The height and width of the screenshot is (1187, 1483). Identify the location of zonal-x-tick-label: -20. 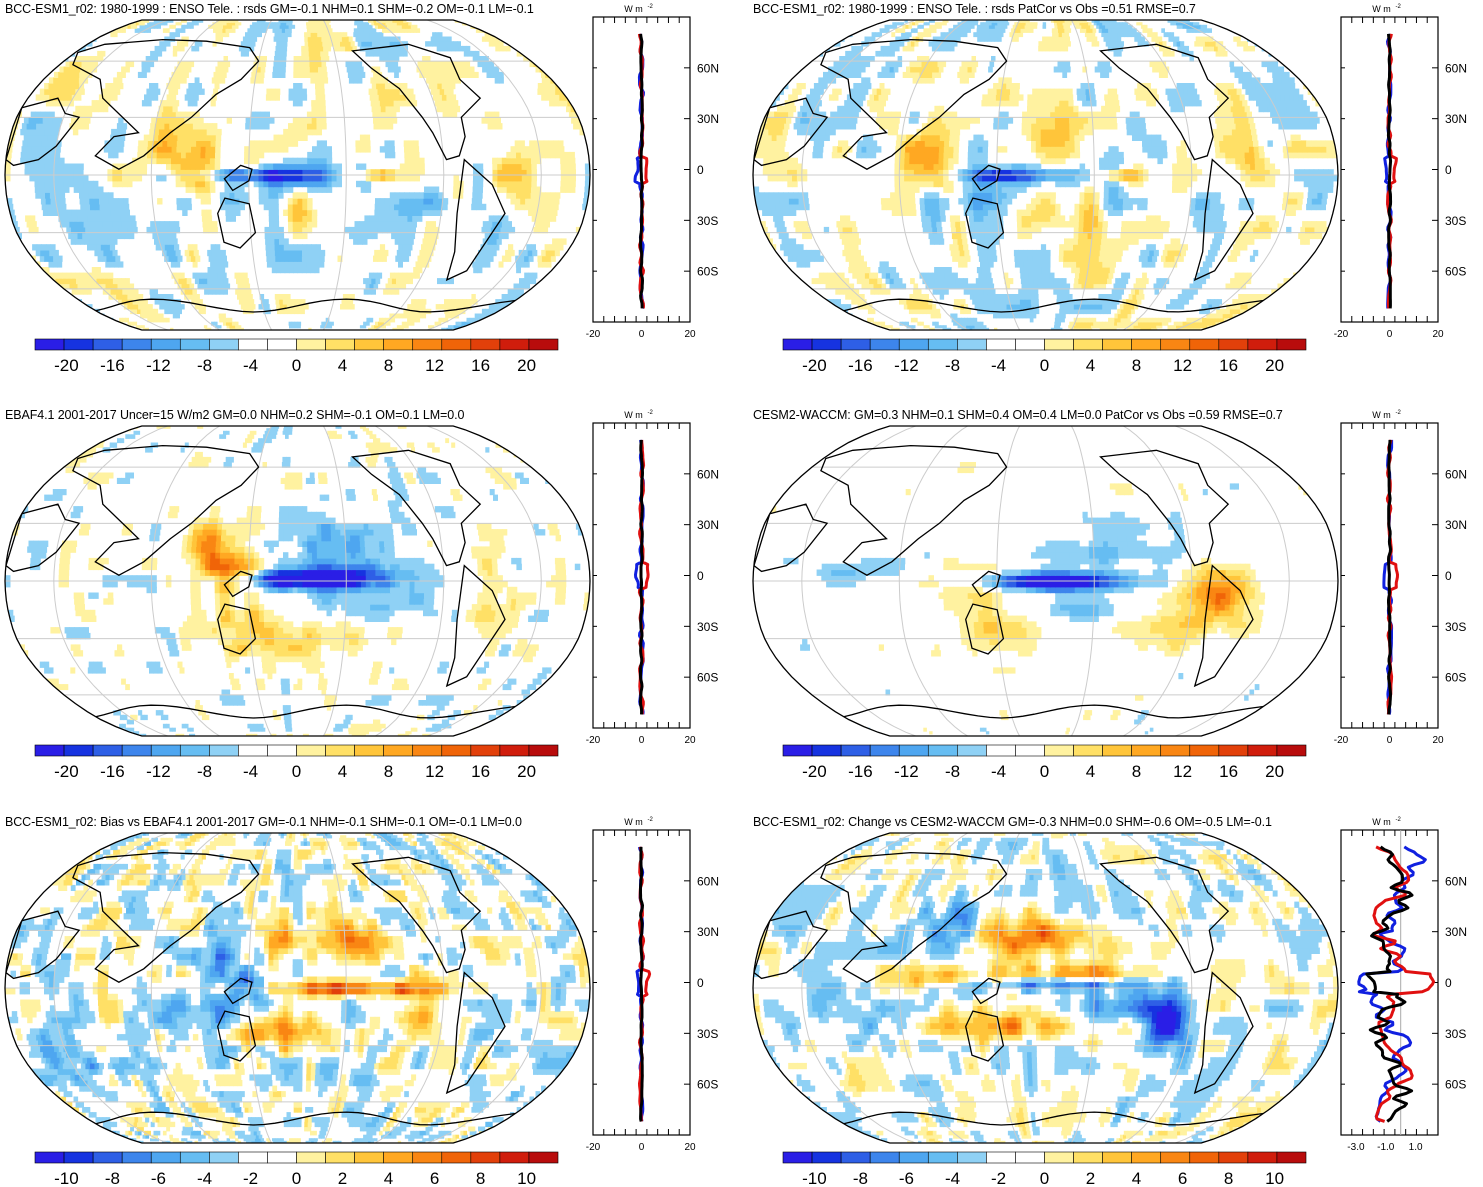
(593, 740).